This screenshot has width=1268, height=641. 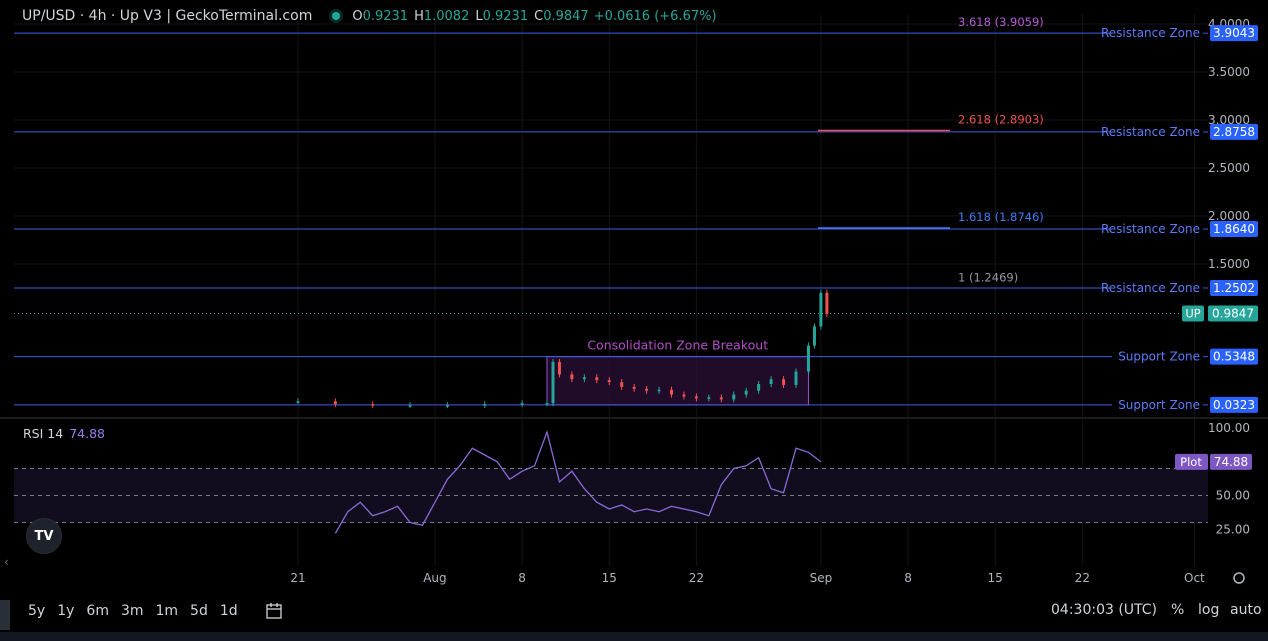 What do you see at coordinates (44, 536) in the screenshot?
I see `tradingview-logo-icon: TV` at bounding box center [44, 536].